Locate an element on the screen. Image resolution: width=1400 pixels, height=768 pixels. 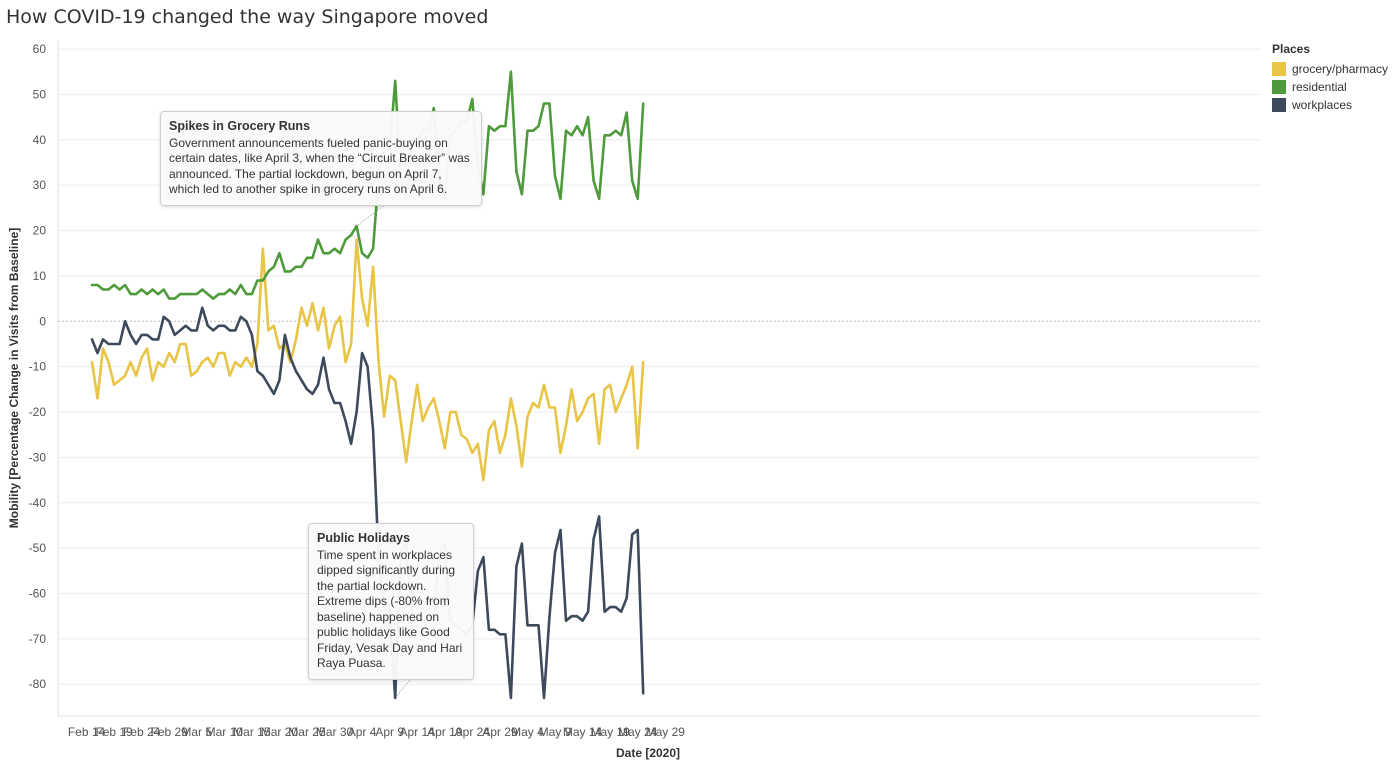
x-tick-label: Feb 29 is located at coordinates (170, 732).